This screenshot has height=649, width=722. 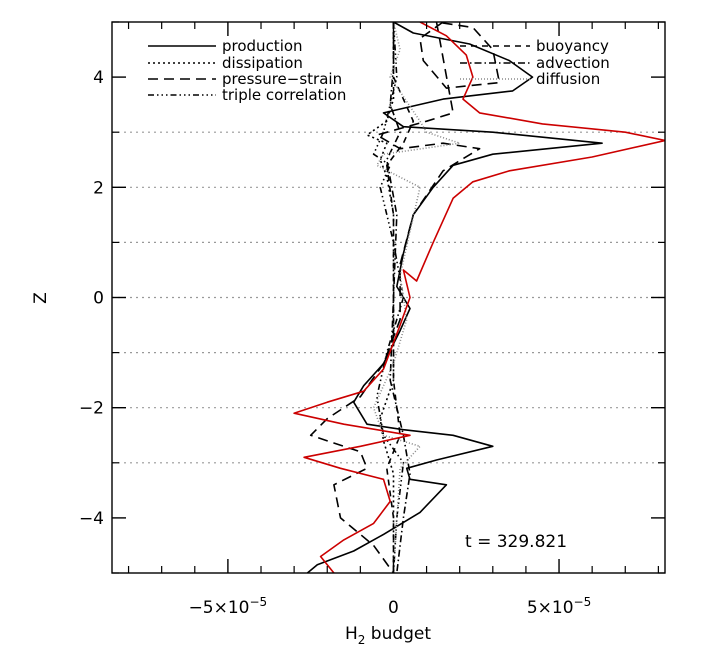 I want to click on x-axis-title-rest: budget, so click(x=398, y=634).